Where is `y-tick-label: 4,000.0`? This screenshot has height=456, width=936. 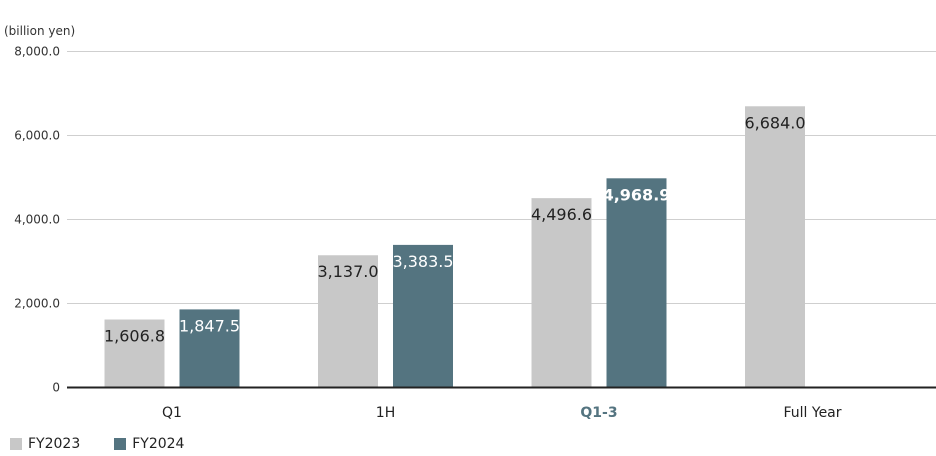 y-tick-label: 4,000.0 is located at coordinates (37, 220).